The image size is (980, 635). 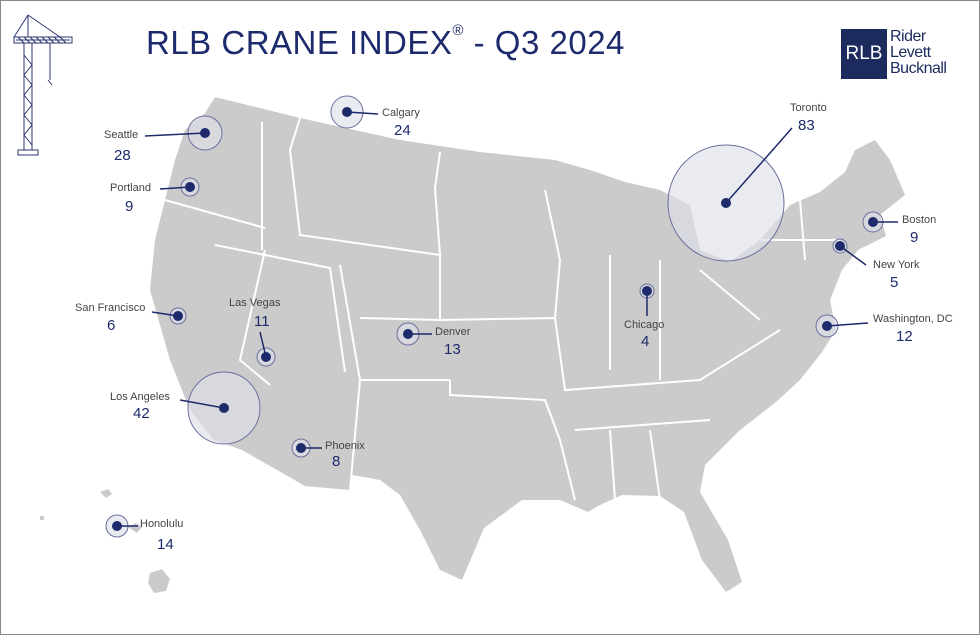 I want to click on page-title: RLB CRANE INDEX® - Q3 2024, so click(x=385, y=42).